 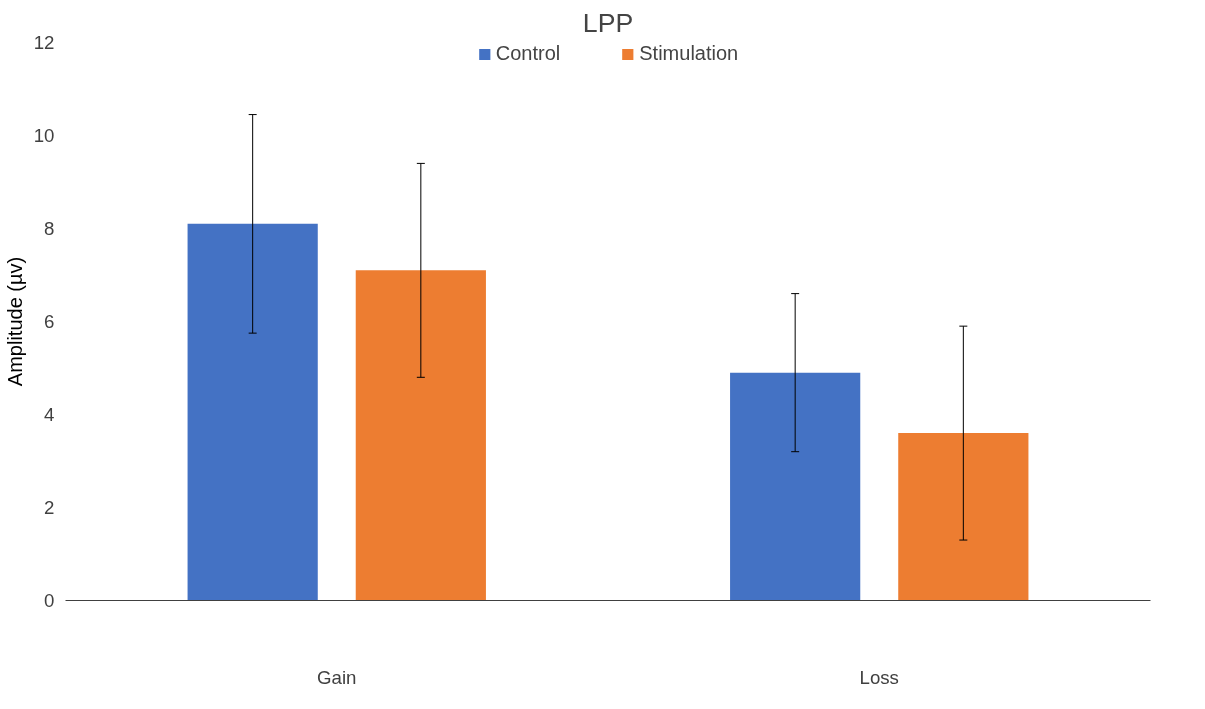 What do you see at coordinates (49, 228) in the screenshot?
I see `y-tick-label: 8` at bounding box center [49, 228].